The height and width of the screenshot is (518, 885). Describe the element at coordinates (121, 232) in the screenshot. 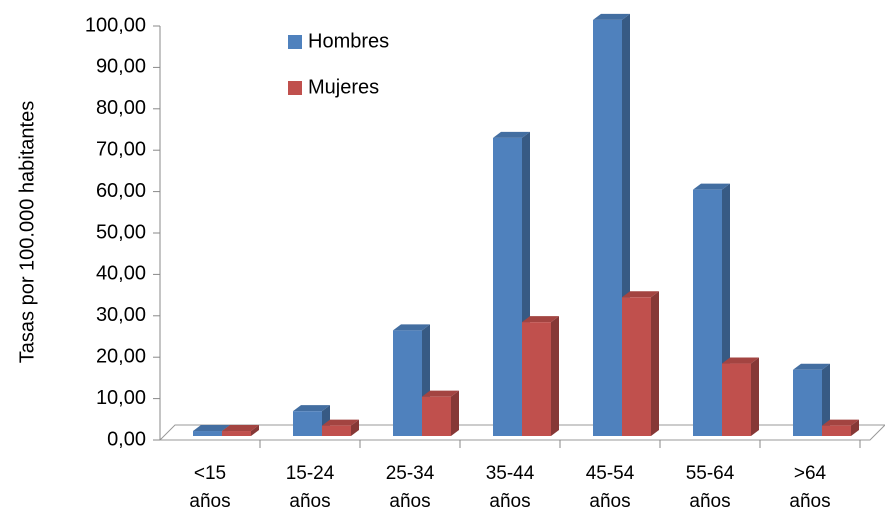

I see `y-tick-label: 50,00` at that location.